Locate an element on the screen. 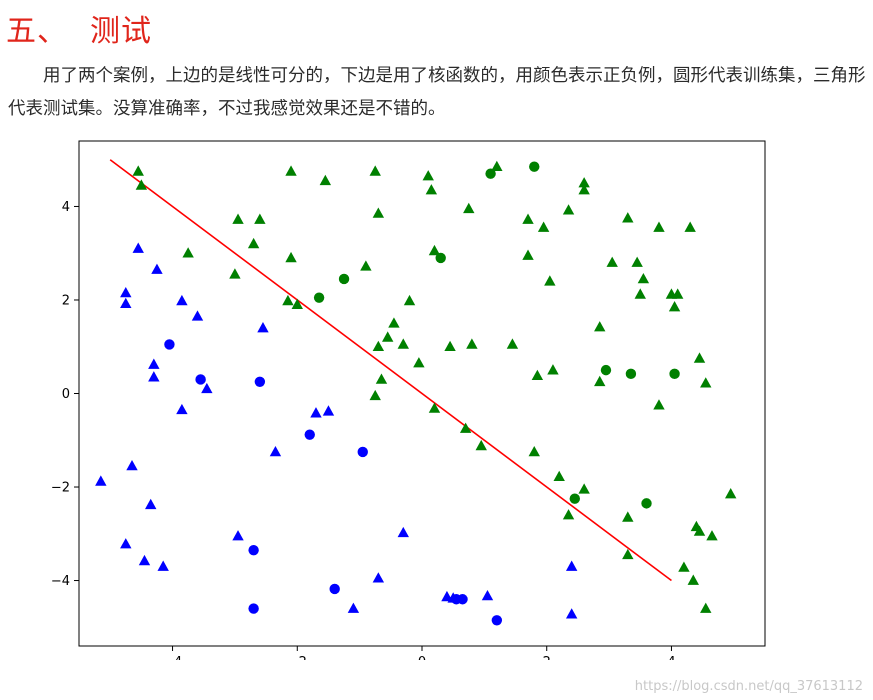  section-heading: 五、 测试 is located at coordinates (79, 28).